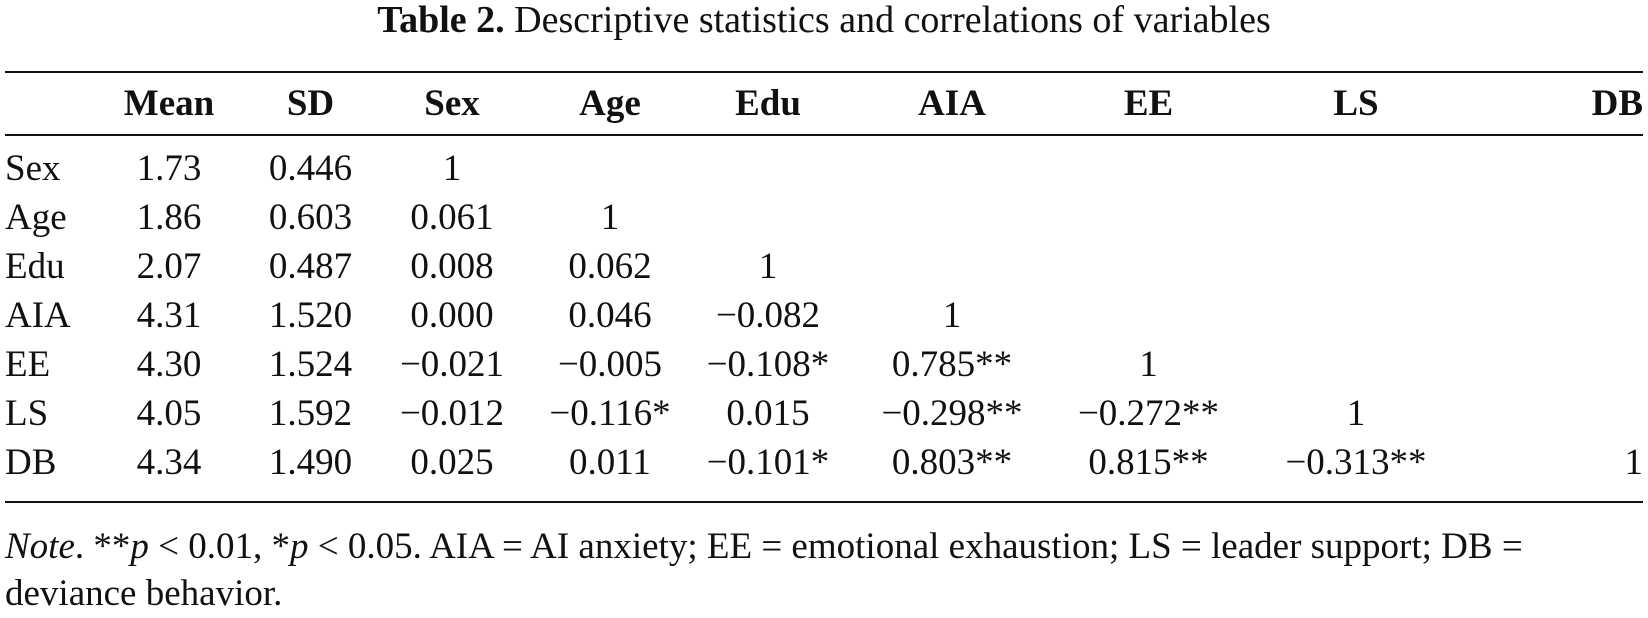  I want to click on cell-age: −0.116*, so click(610, 413).